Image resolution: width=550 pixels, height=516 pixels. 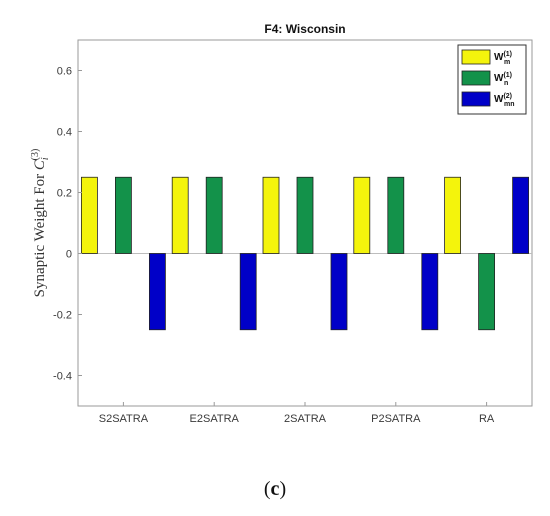 What do you see at coordinates (64, 72) in the screenshot?
I see `y-tick-label: 0.6` at bounding box center [64, 72].